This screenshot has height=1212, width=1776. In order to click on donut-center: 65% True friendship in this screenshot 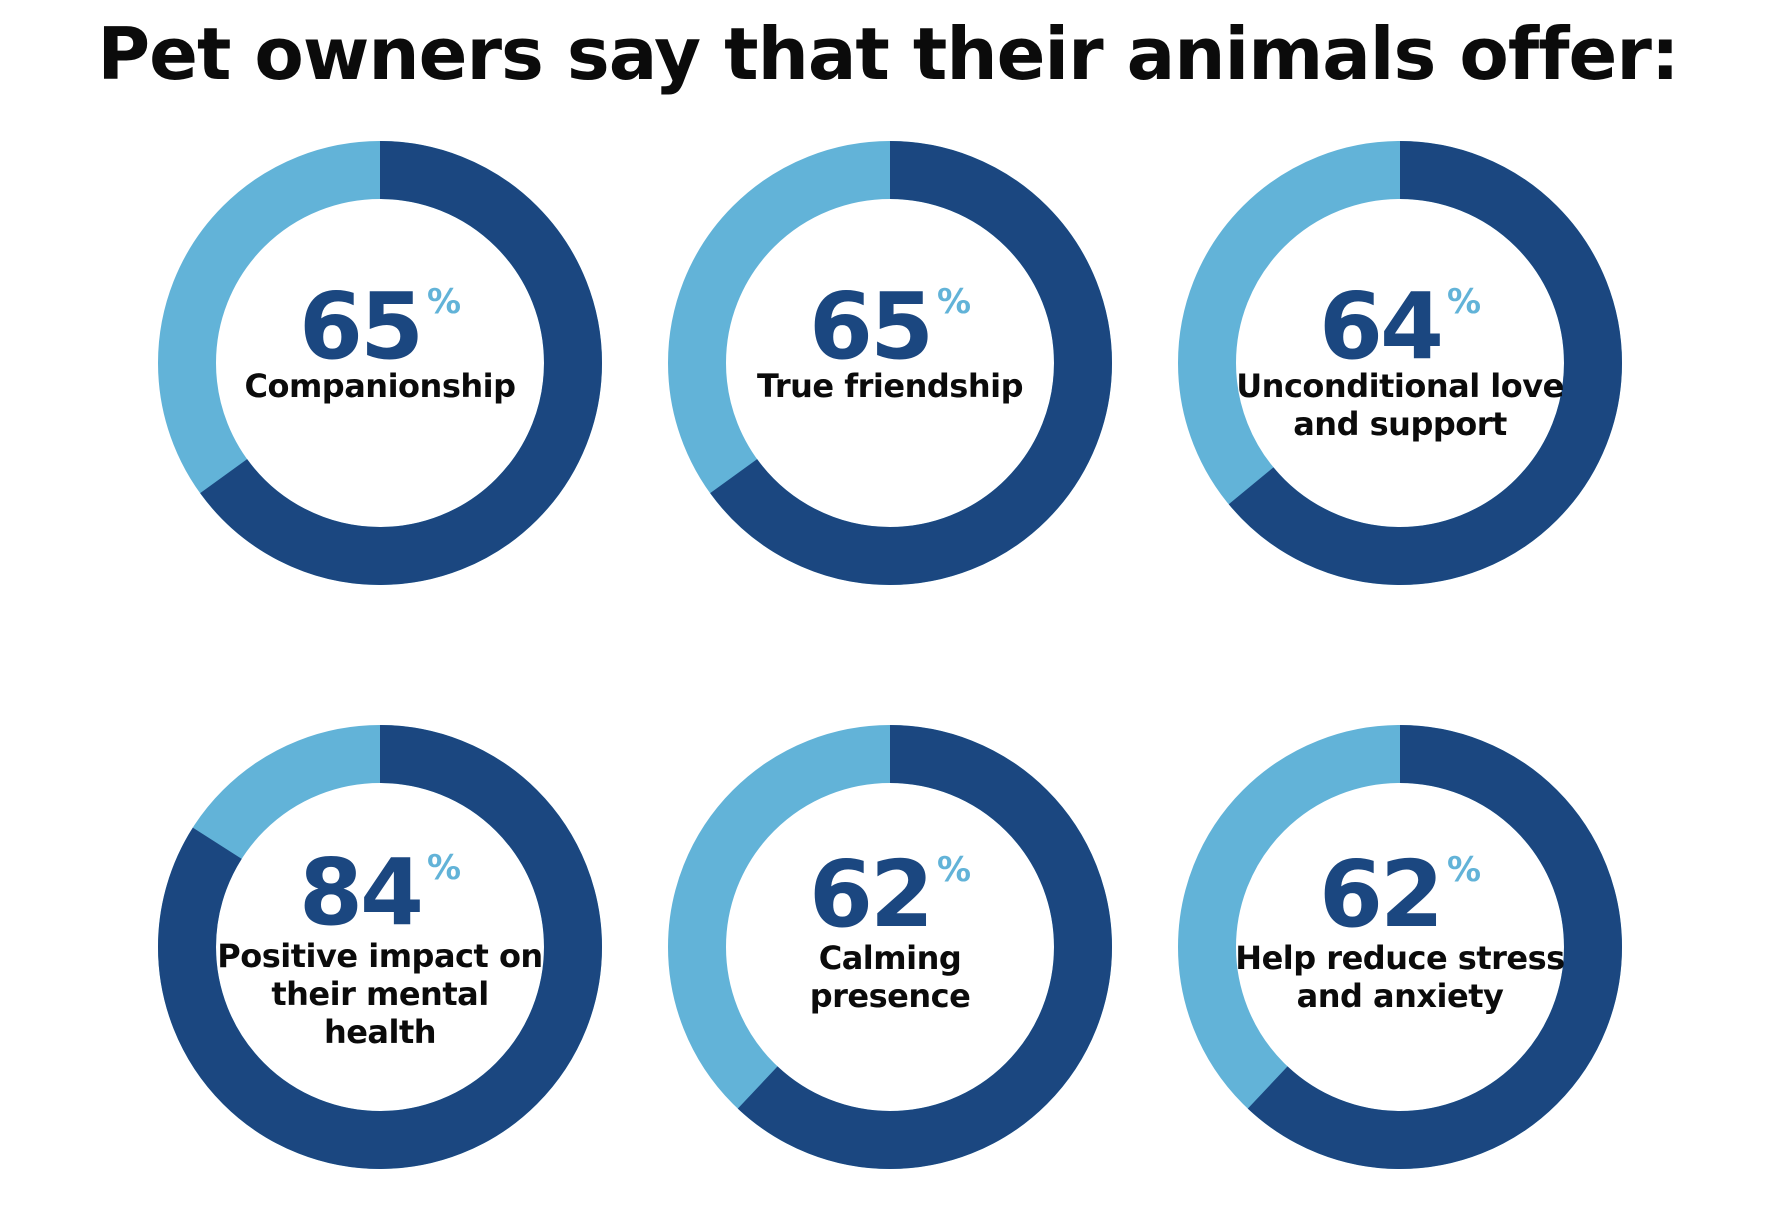, I will do `click(890, 363)`.